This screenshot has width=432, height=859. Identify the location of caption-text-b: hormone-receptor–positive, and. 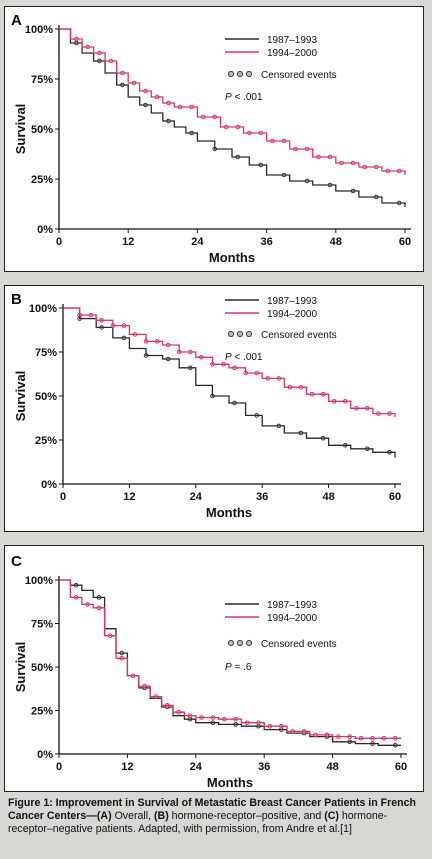
(246, 816).